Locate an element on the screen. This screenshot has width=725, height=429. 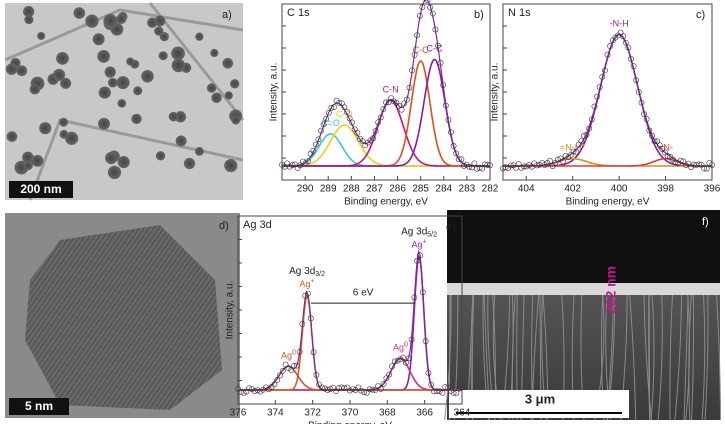
scale-bar-label: 5 nm is located at coordinates (39, 406).